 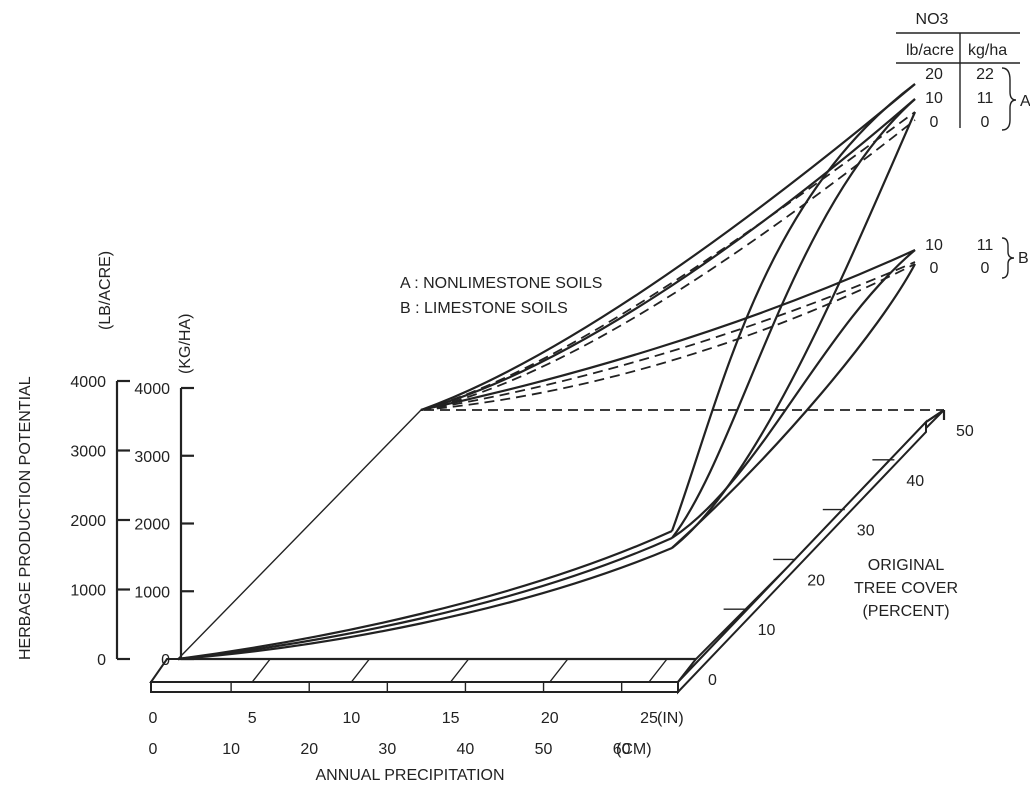 What do you see at coordinates (88, 591) in the screenshot?
I see `y-outer-tick-label: 1000` at bounding box center [88, 591].